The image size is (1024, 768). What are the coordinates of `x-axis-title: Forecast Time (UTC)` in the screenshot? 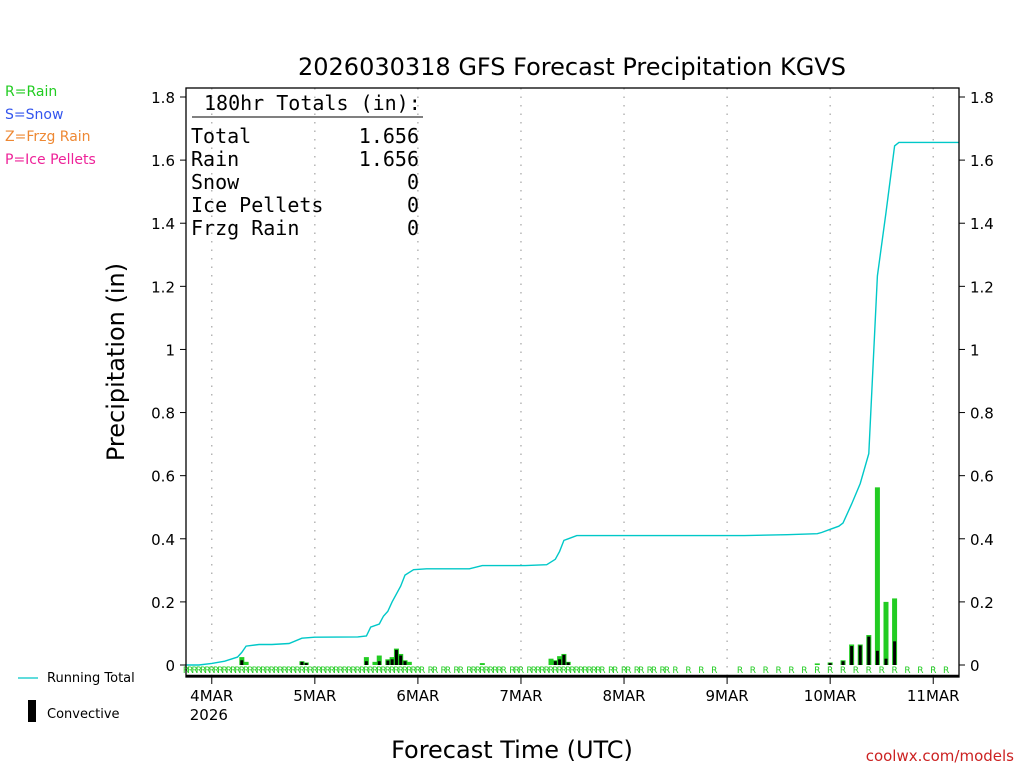 It's located at (512, 750).